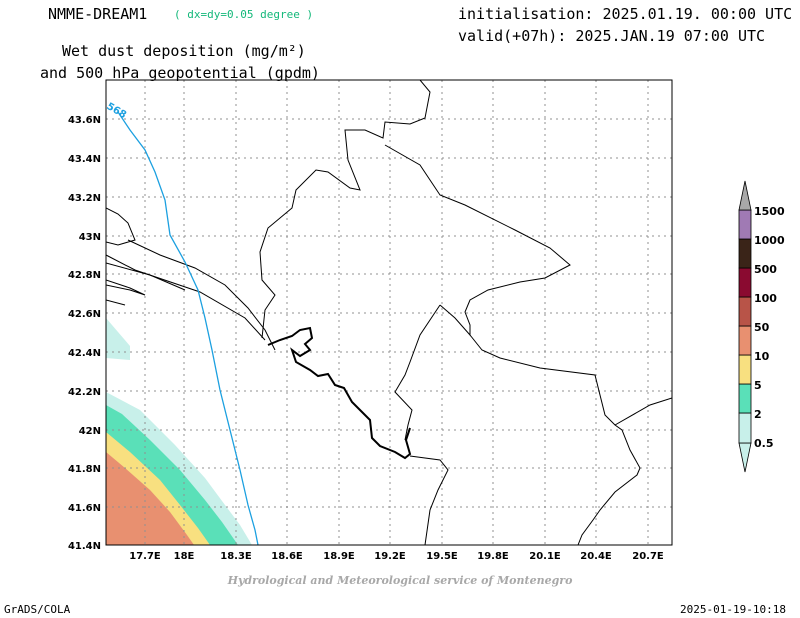  Describe the element at coordinates (758, 414) in the screenshot. I see `colorbar-label: 2` at that location.